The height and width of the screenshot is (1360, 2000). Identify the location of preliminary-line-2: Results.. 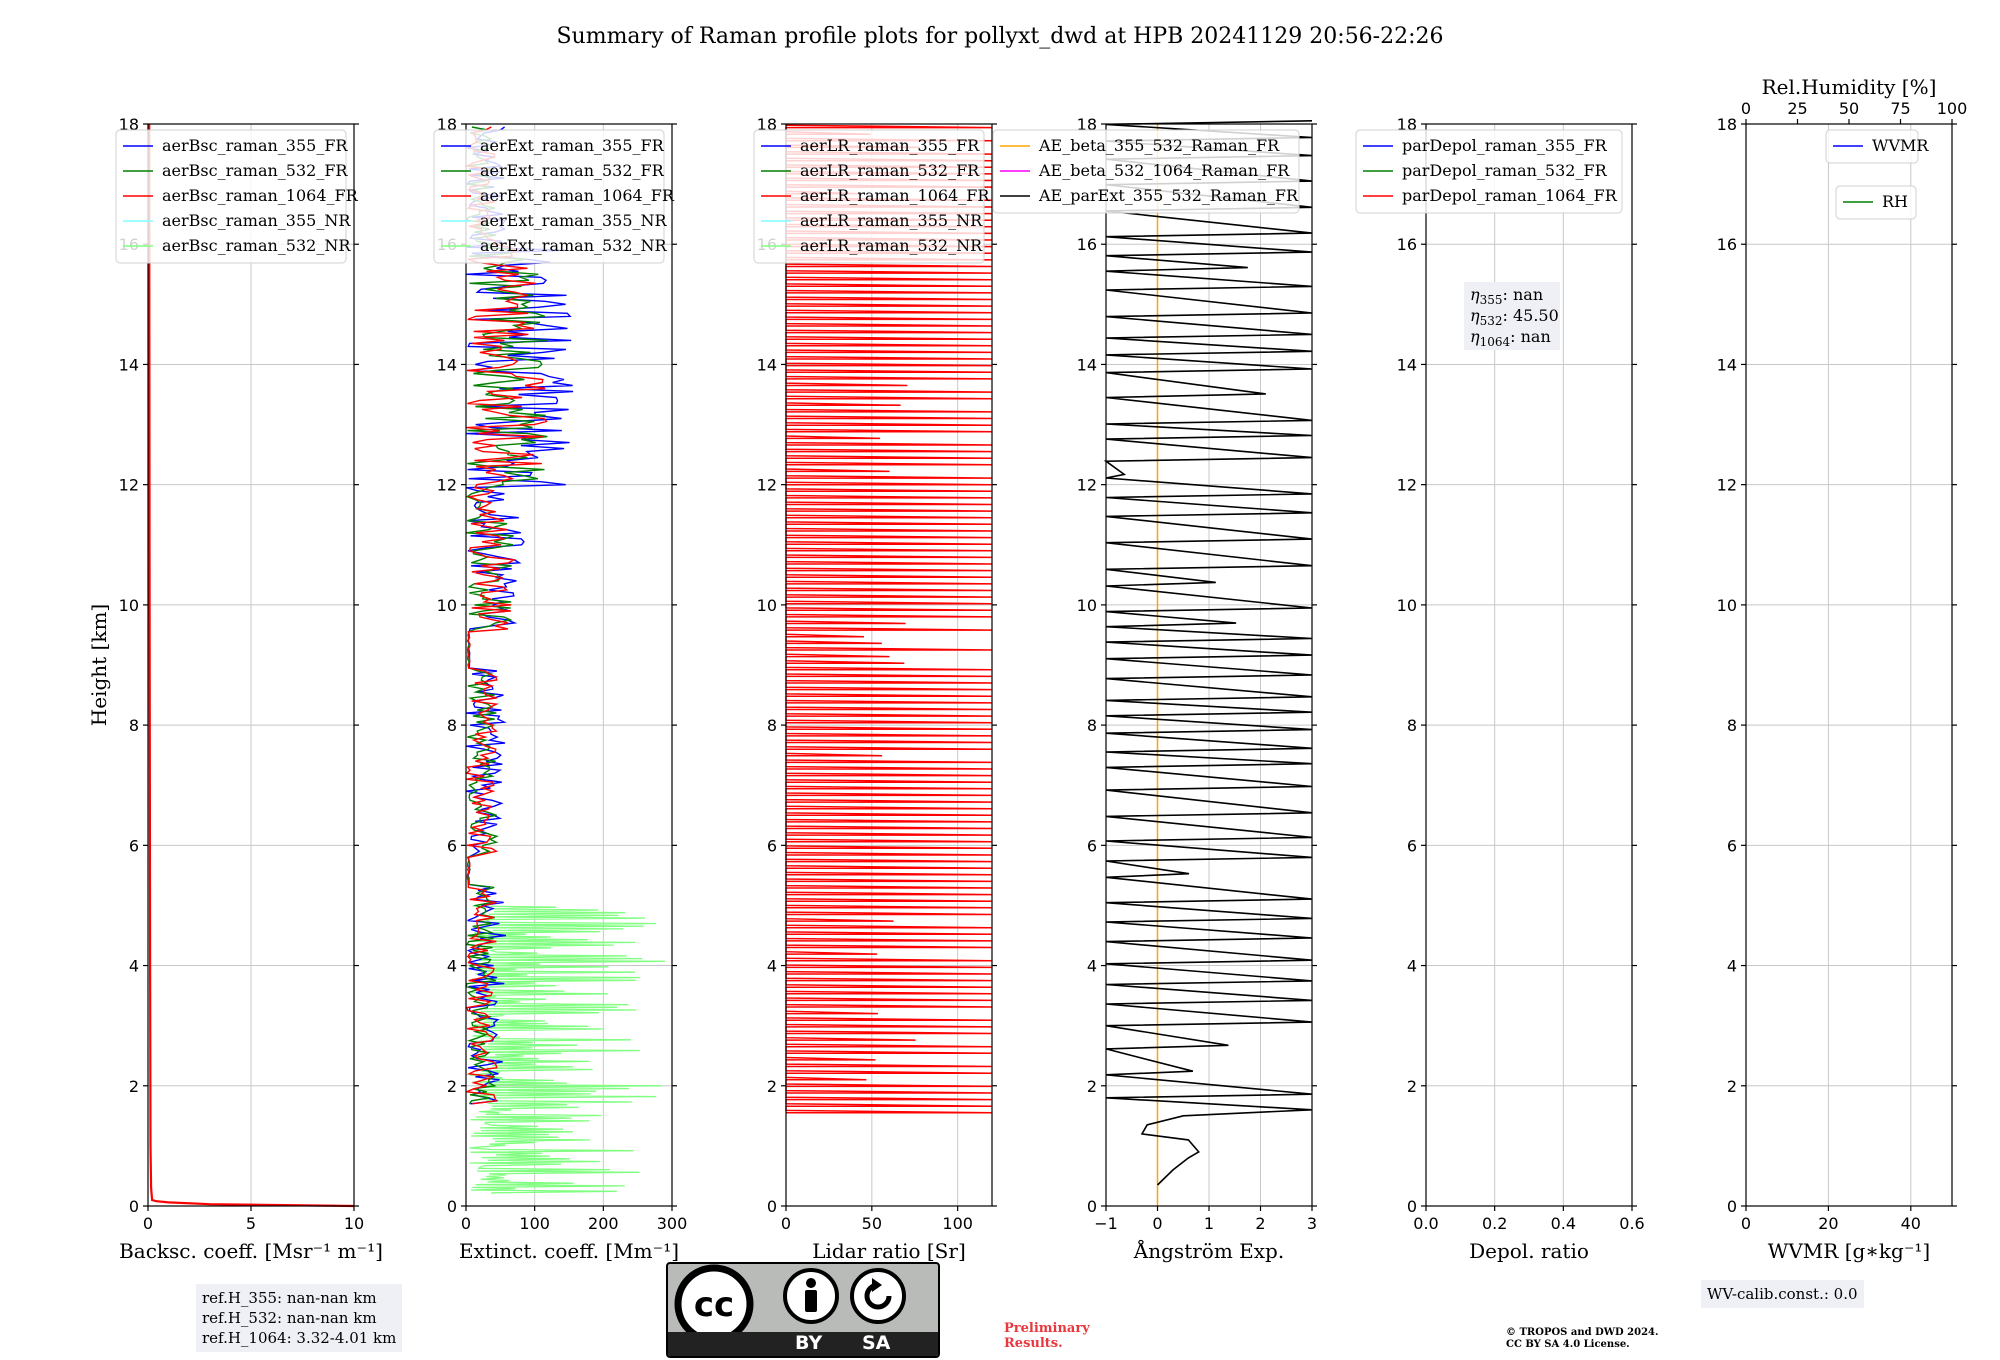
(1033, 1343).